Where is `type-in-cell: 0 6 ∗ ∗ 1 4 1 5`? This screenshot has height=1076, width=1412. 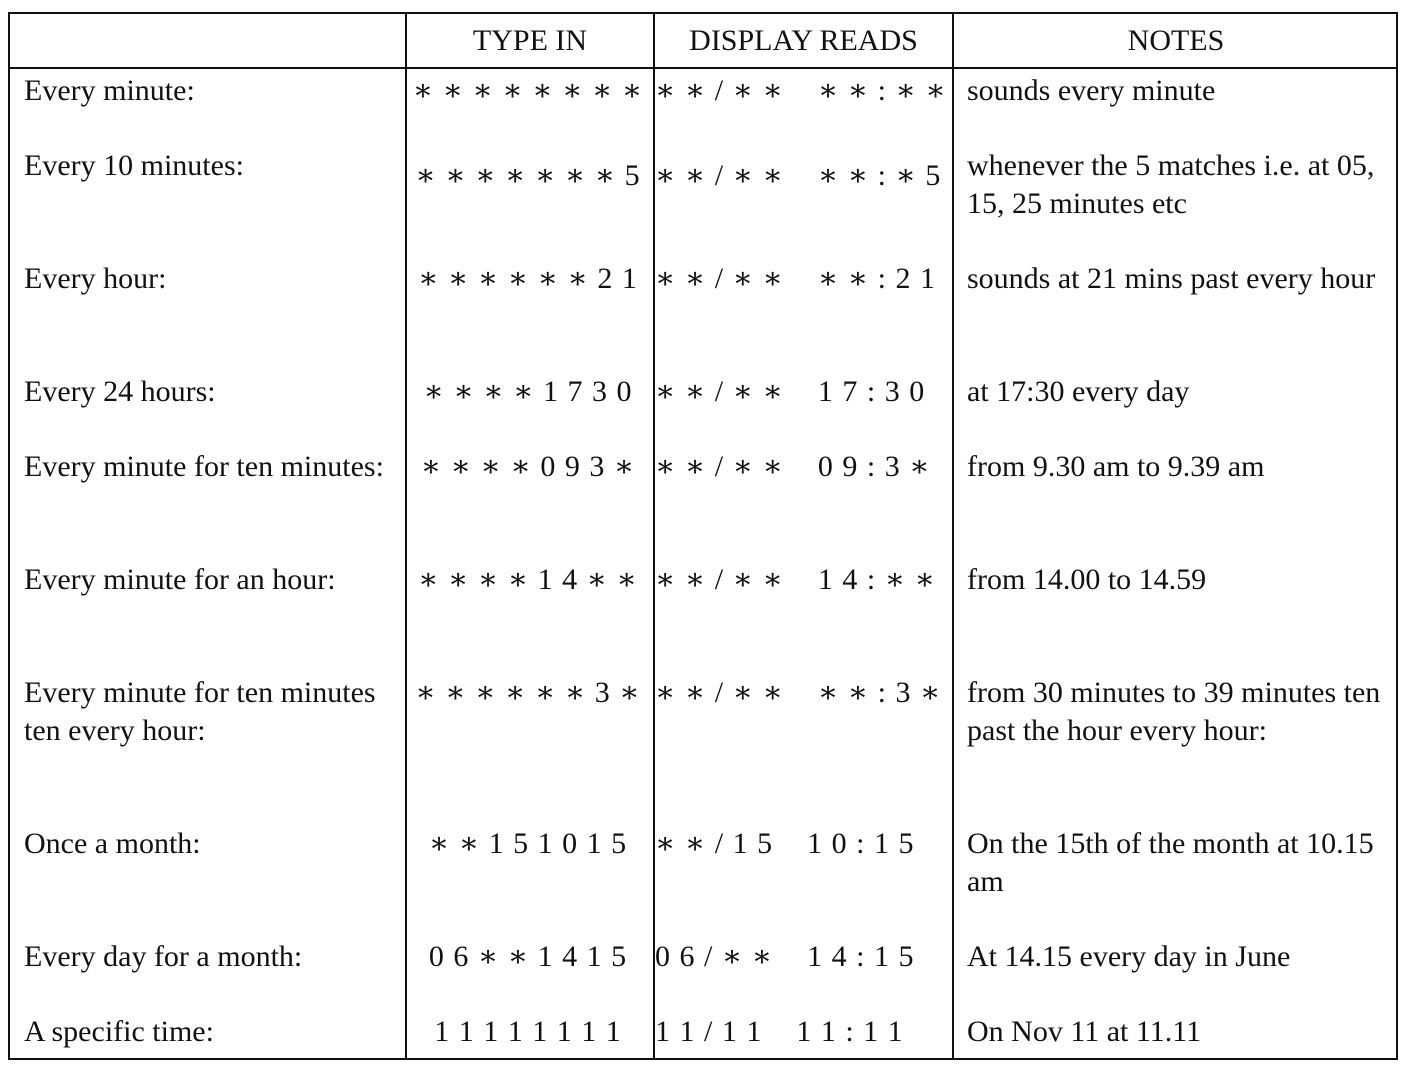 type-in-cell: 0 6 ∗ ∗ 1 4 1 5 is located at coordinates (528, 956).